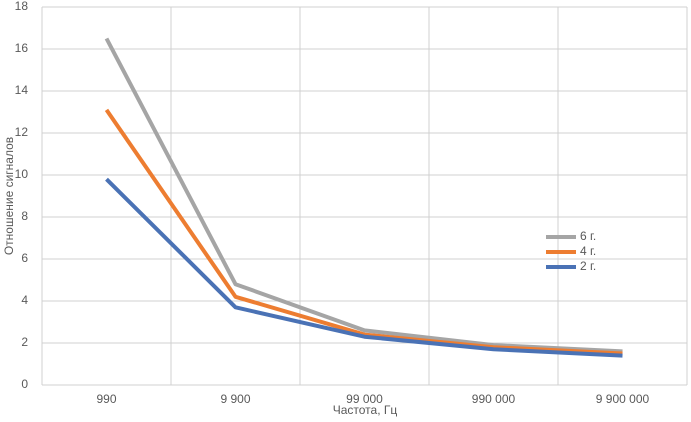  Describe the element at coordinates (494, 399) in the screenshot. I see `x-tick-label: 990 000` at that location.